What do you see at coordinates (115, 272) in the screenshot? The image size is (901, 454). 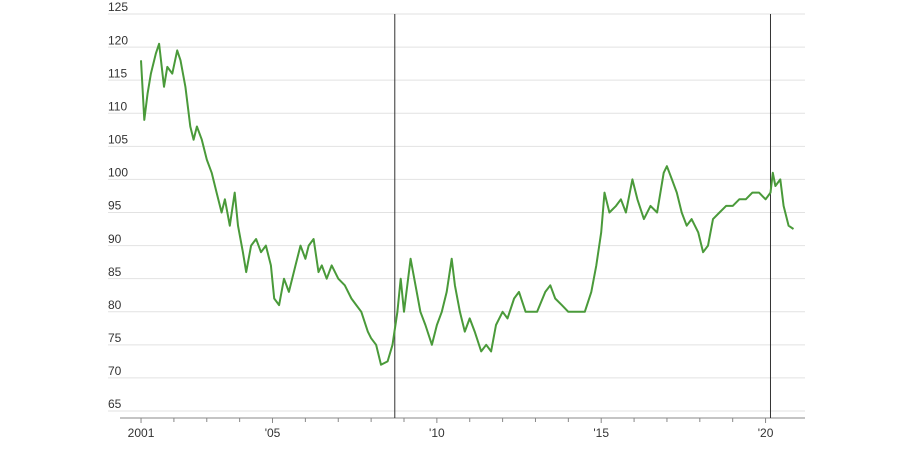 I see `y-tick-label: 85` at bounding box center [115, 272].